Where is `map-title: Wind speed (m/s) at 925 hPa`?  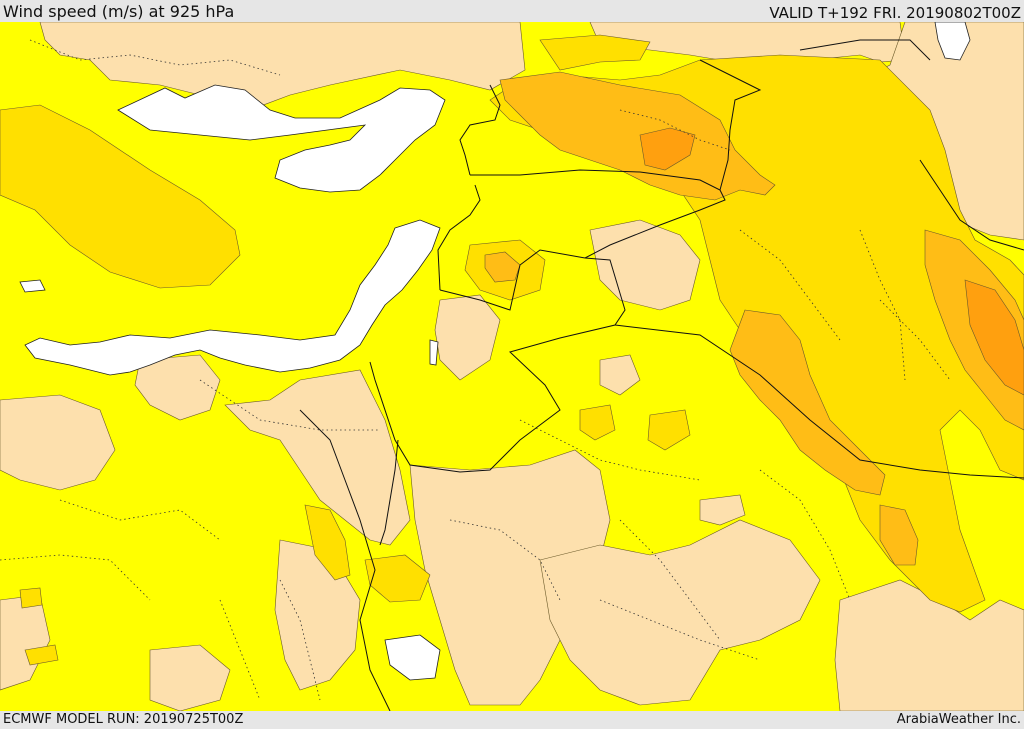 map-title: Wind speed (m/s) at 925 hPa is located at coordinates (119, 11).